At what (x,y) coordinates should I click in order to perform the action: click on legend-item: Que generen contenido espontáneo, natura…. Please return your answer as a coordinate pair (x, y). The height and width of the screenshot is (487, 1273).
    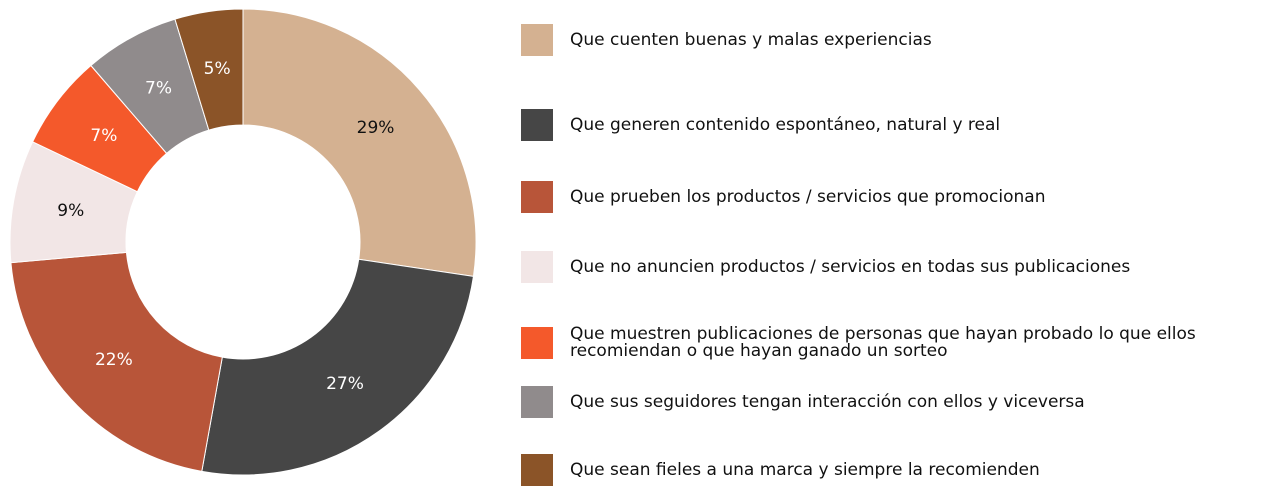
    Looking at the image, I should click on (895, 125).